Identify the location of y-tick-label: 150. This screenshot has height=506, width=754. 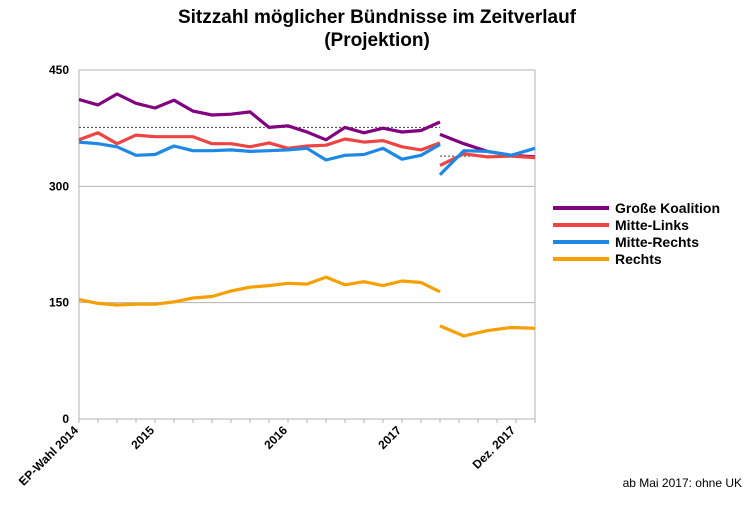
(59, 303).